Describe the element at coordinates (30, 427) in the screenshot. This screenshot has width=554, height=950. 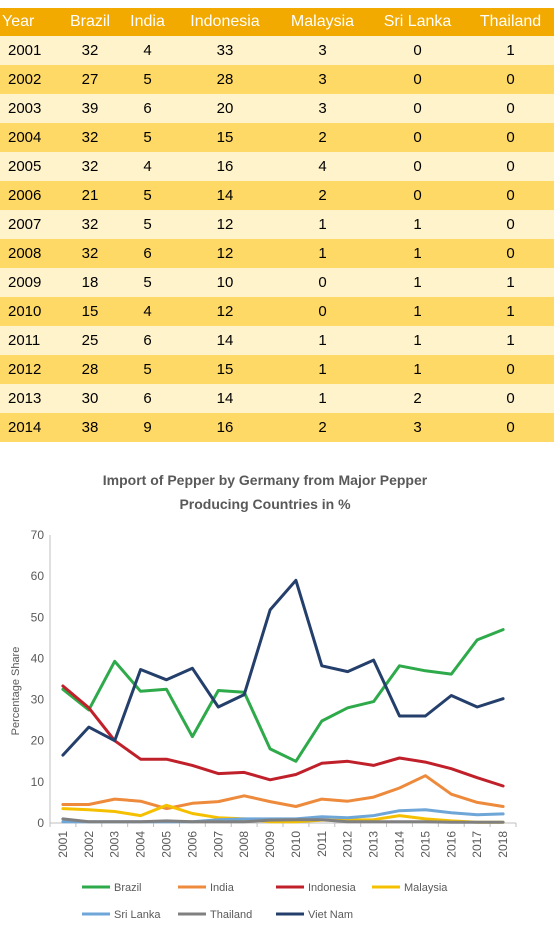
I see `table-cell: 2014` at that location.